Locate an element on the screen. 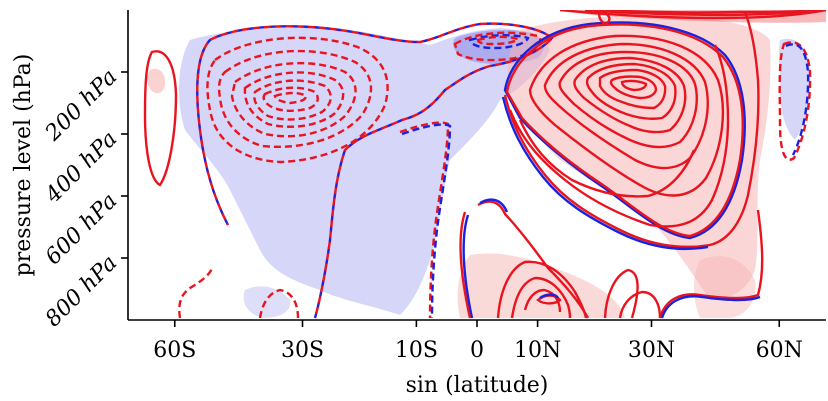 The height and width of the screenshot is (401, 828). pos-contour-arm3 is located at coordinates (607, 158).